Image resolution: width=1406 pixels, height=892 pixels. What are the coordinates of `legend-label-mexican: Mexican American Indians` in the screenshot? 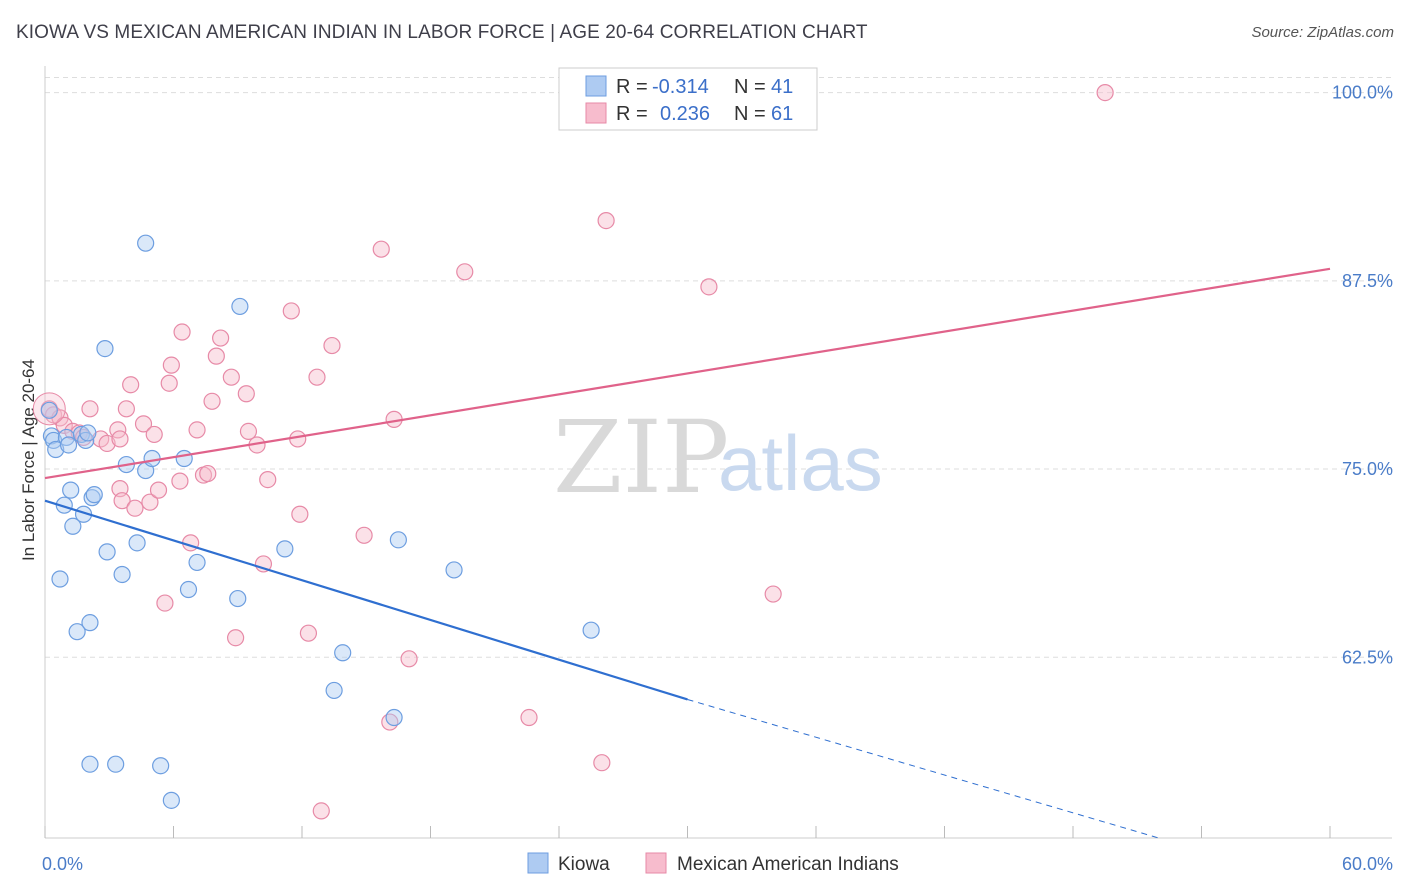 It's located at (788, 864).